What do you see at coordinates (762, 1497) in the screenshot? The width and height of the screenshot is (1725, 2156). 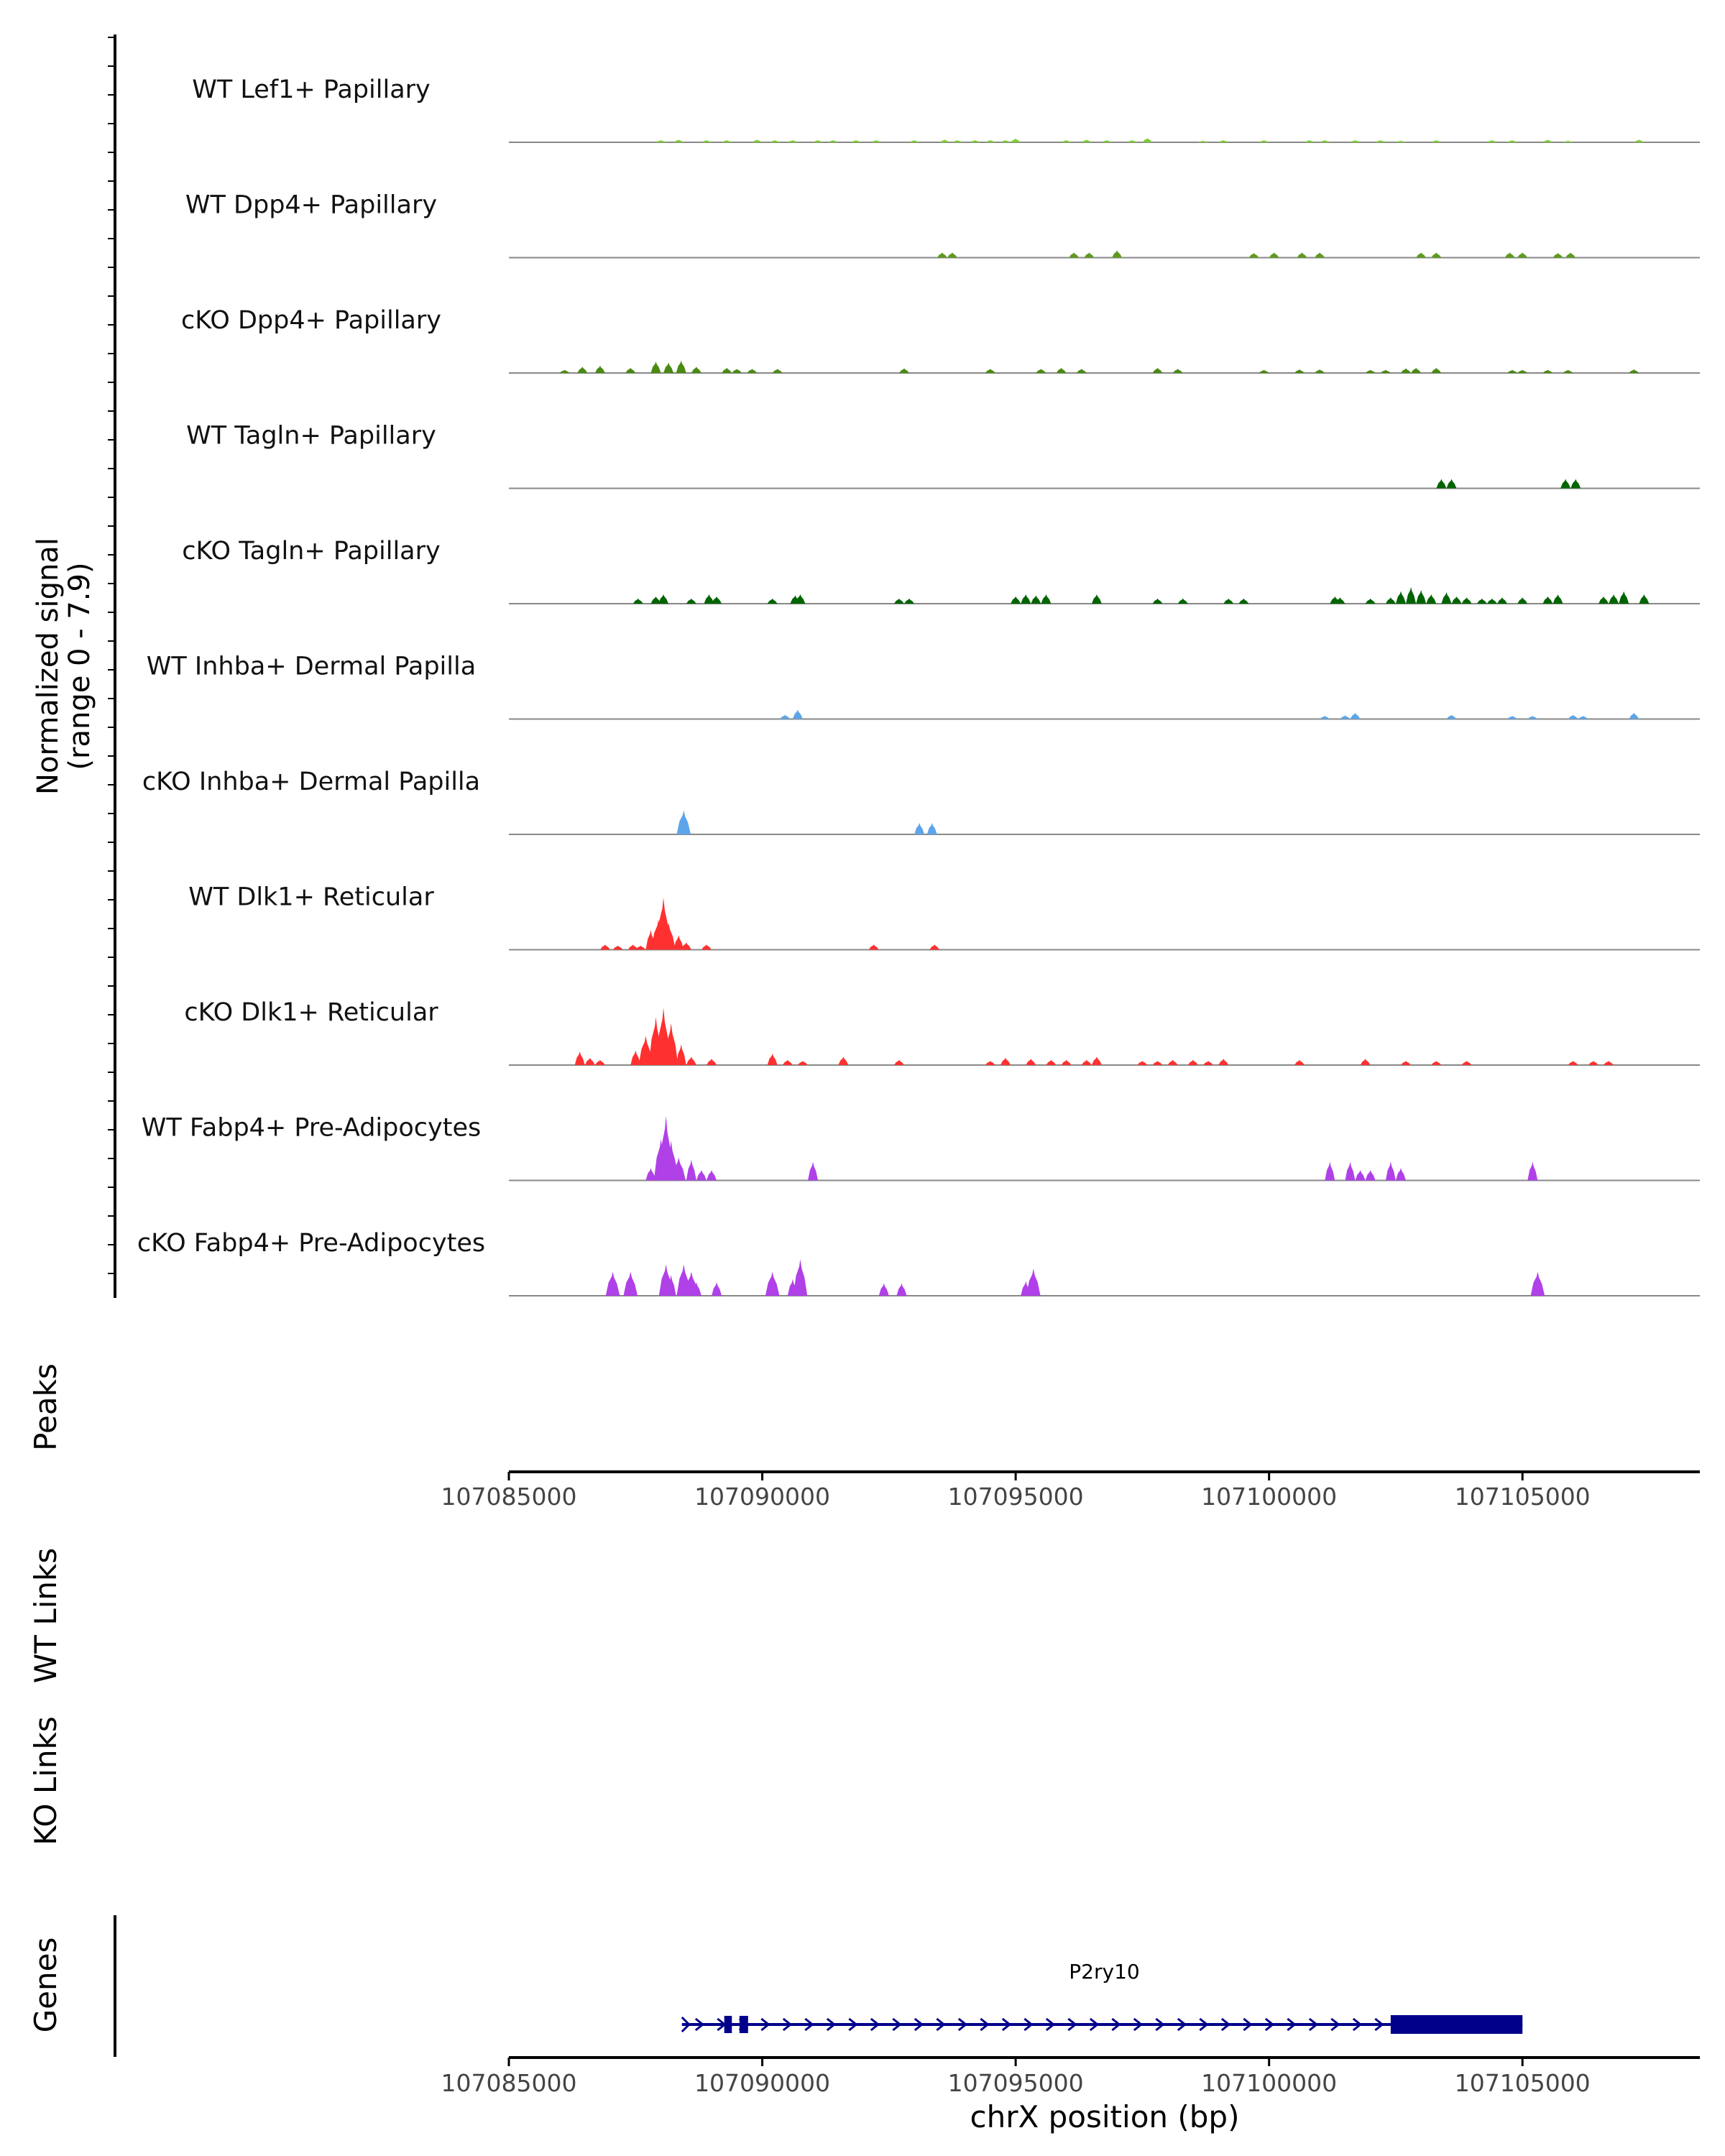 I see `x-tick-label: 107090000` at bounding box center [762, 1497].